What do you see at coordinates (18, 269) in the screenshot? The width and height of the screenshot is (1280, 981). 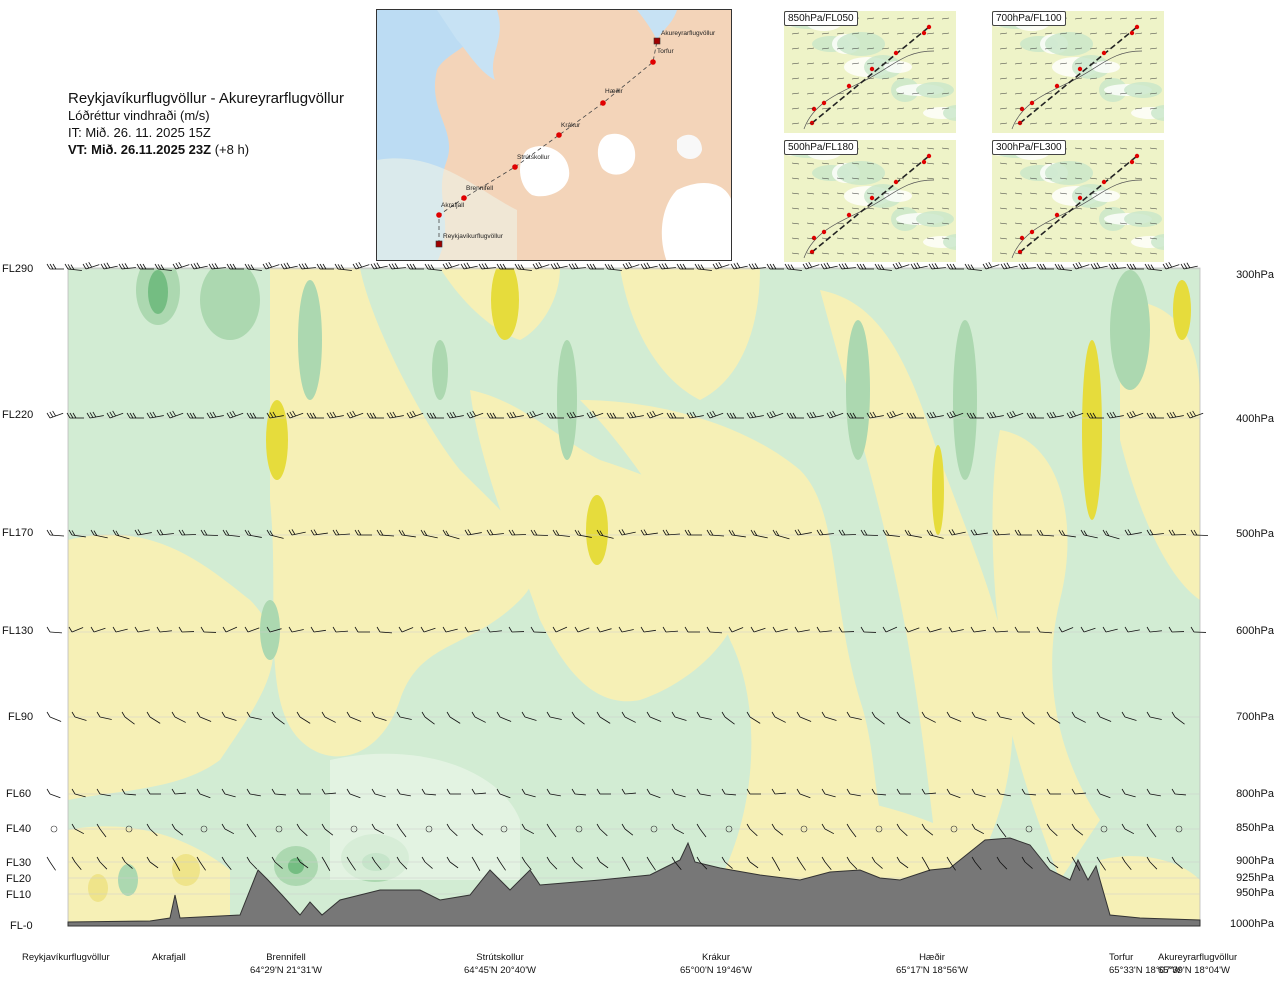 I see `fl-label-290: FL290` at bounding box center [18, 269].